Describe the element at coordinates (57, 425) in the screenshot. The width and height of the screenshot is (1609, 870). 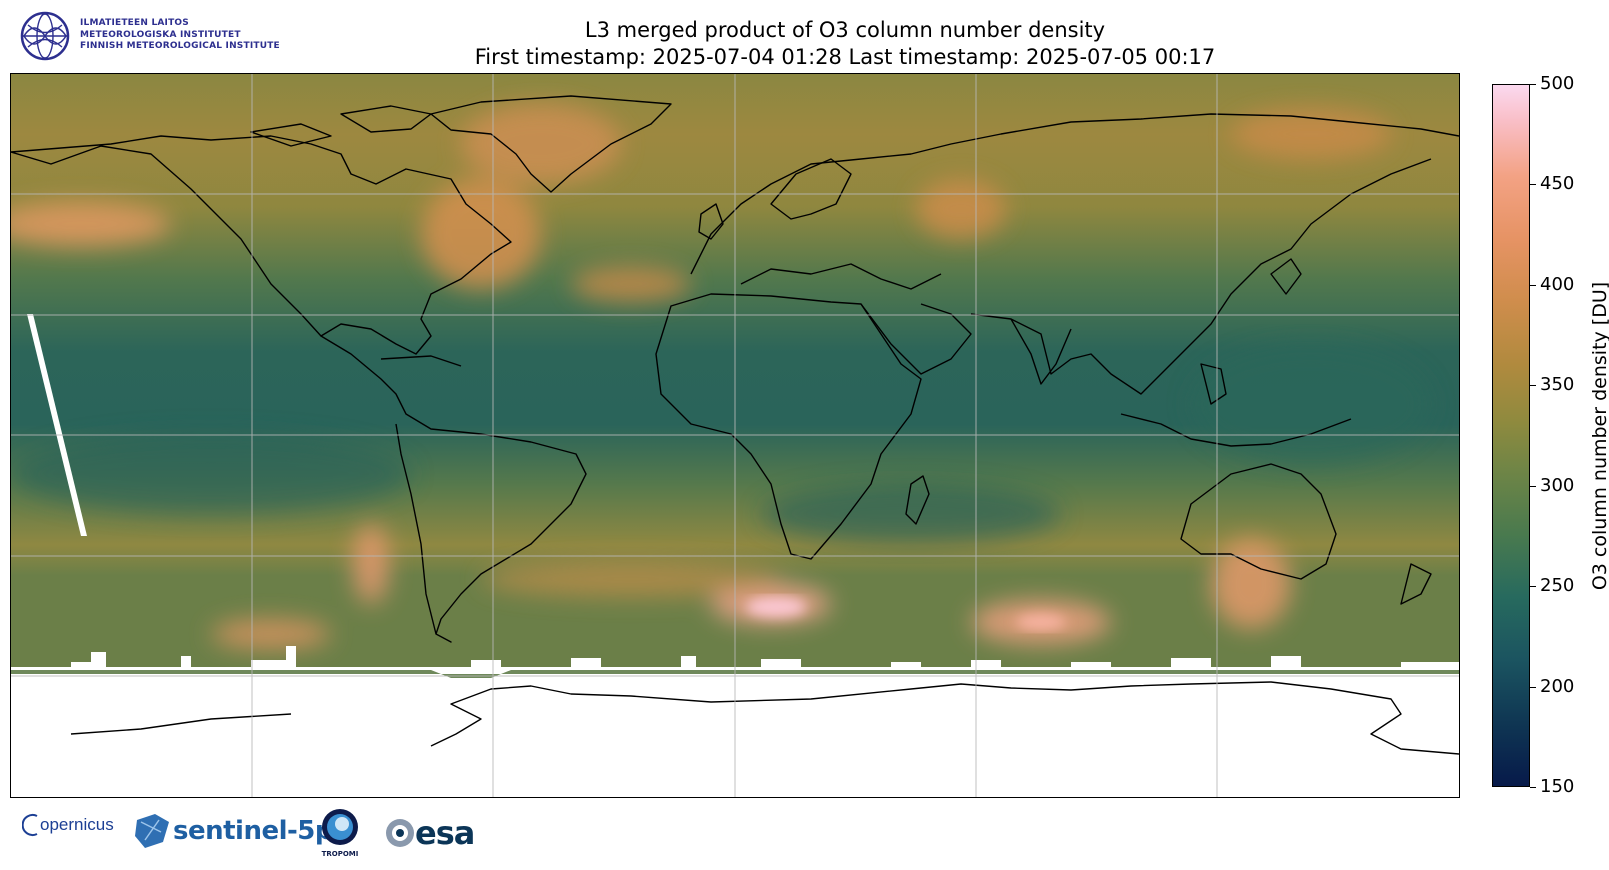
I see `no-data-swath` at that location.